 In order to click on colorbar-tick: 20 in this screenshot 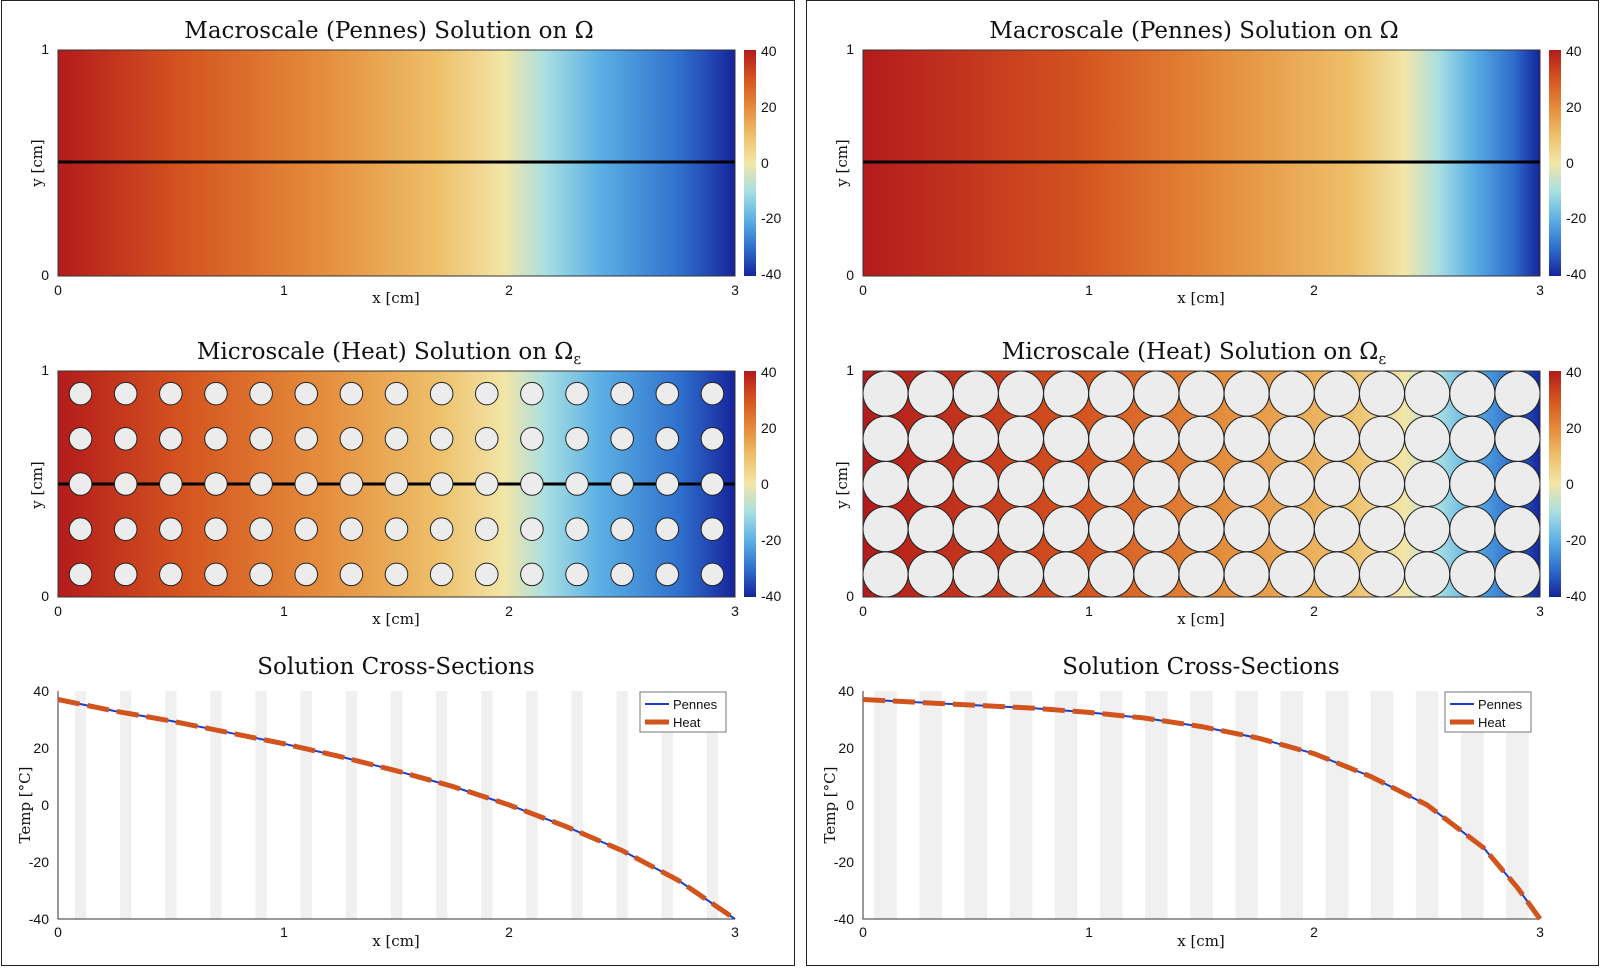, I will do `click(769, 107)`.